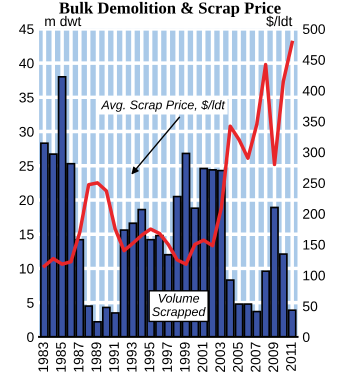 This screenshot has width=340, height=385. Describe the element at coordinates (149, 357) in the screenshot. I see `x-tick-label: 1995` at that location.